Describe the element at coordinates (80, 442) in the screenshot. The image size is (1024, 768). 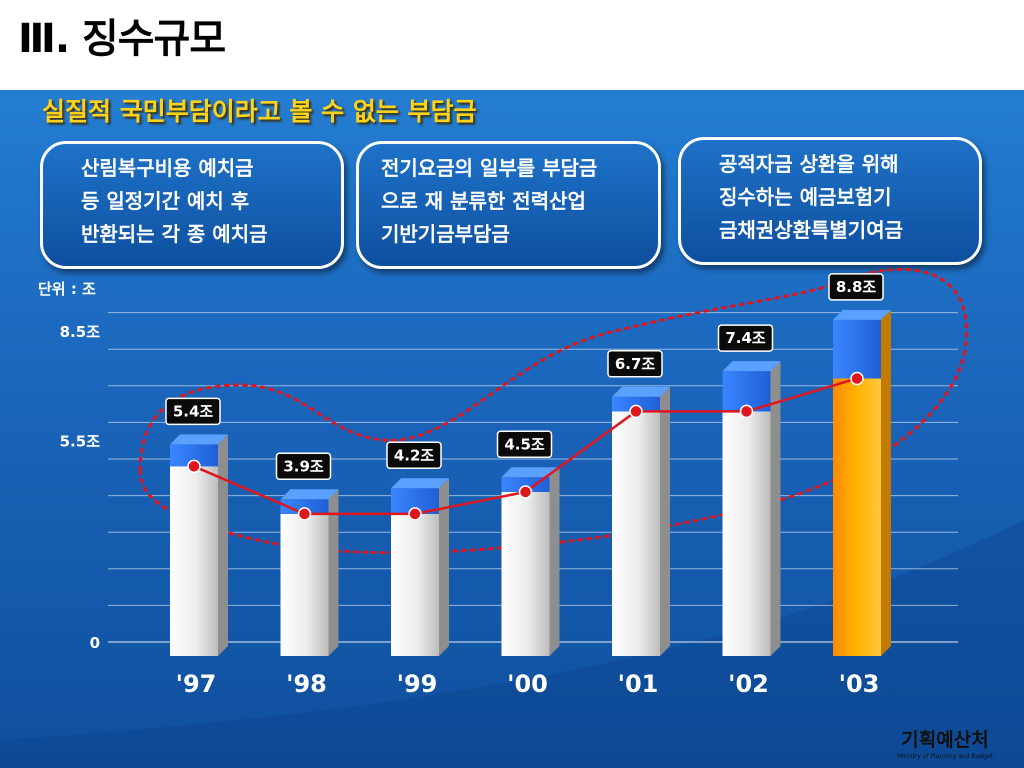
I see `y-tick-label: 5.5조` at that location.